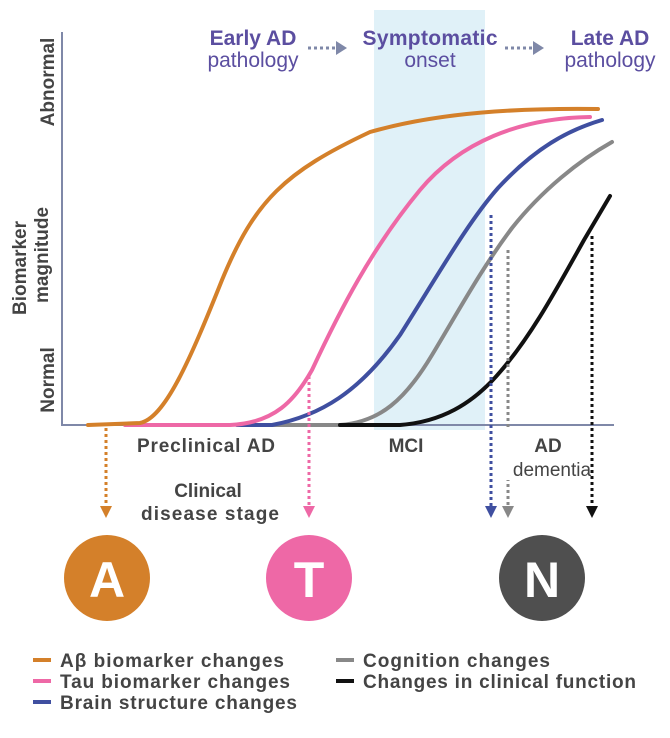 The height and width of the screenshot is (738, 670). I want to click on header-stage1-line1: Early AD, so click(253, 38).